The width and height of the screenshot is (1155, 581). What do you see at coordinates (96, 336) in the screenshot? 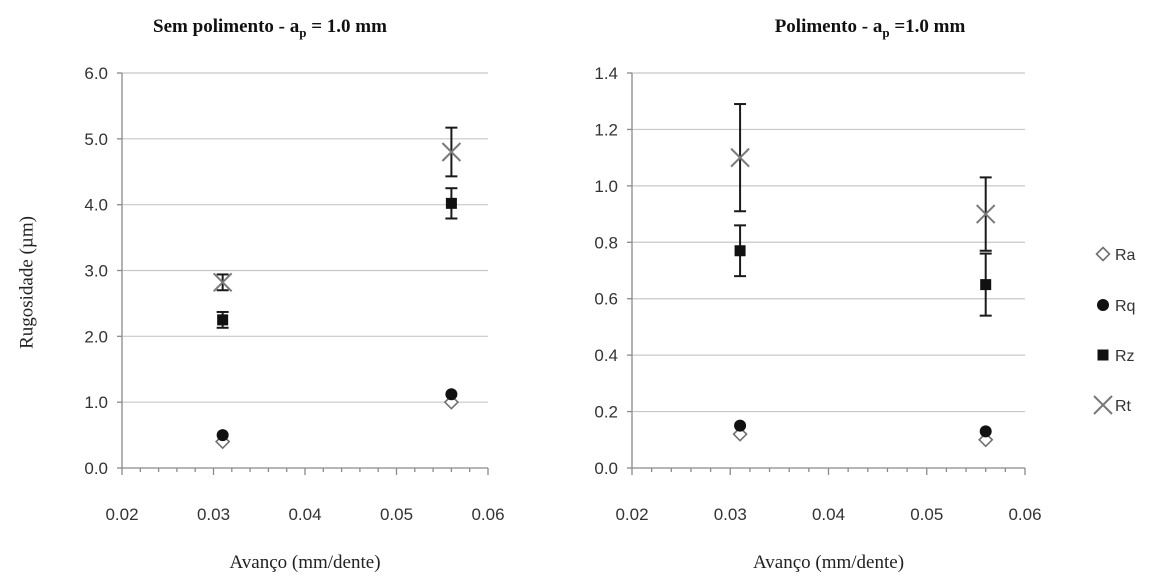
I see `y-tick-label: 2.0` at bounding box center [96, 336].